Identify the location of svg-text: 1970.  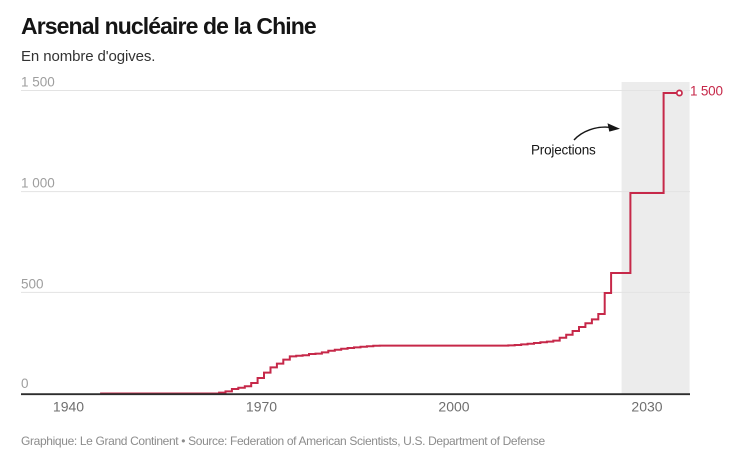
(261, 406).